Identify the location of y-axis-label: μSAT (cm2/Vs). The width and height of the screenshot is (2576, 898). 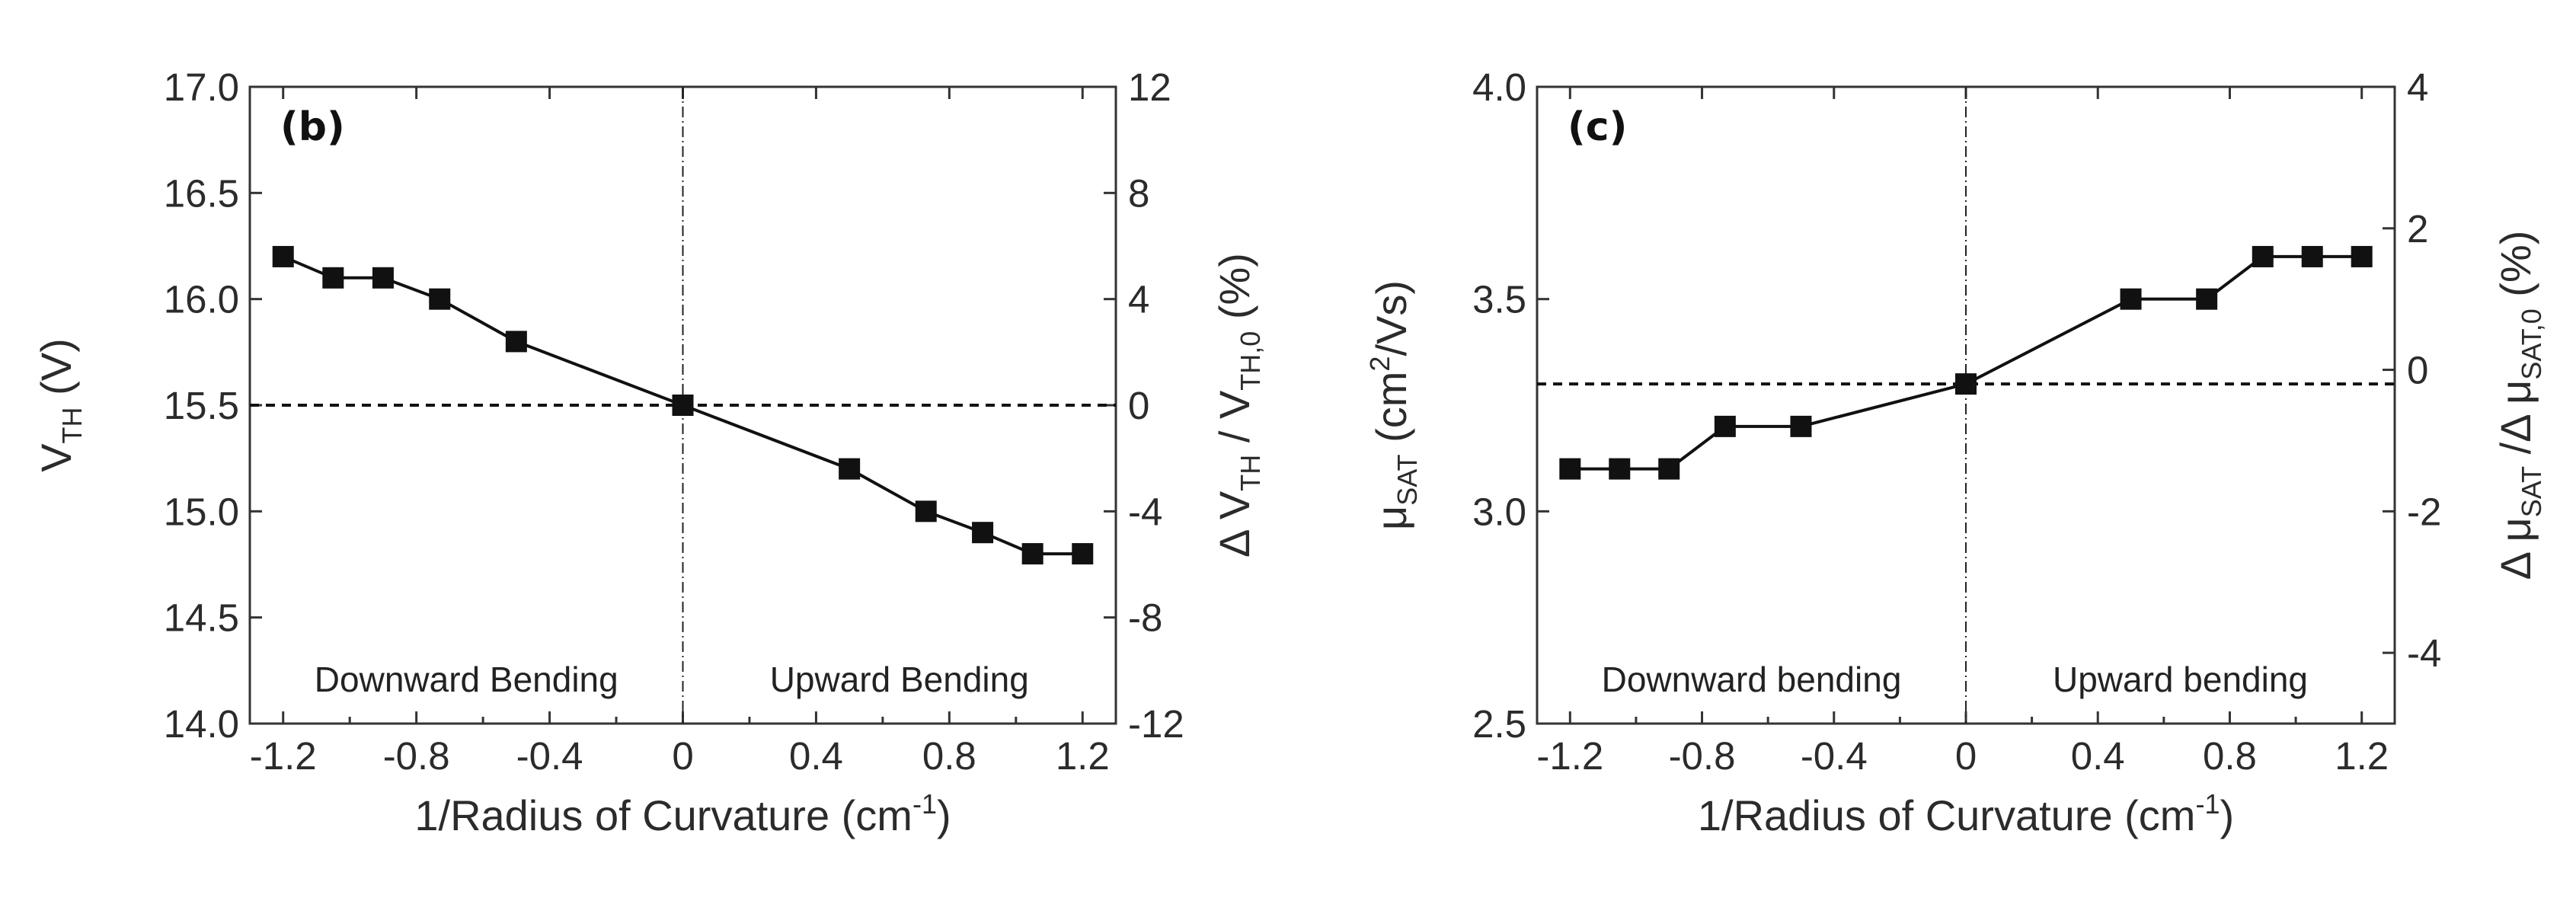
(1394, 405).